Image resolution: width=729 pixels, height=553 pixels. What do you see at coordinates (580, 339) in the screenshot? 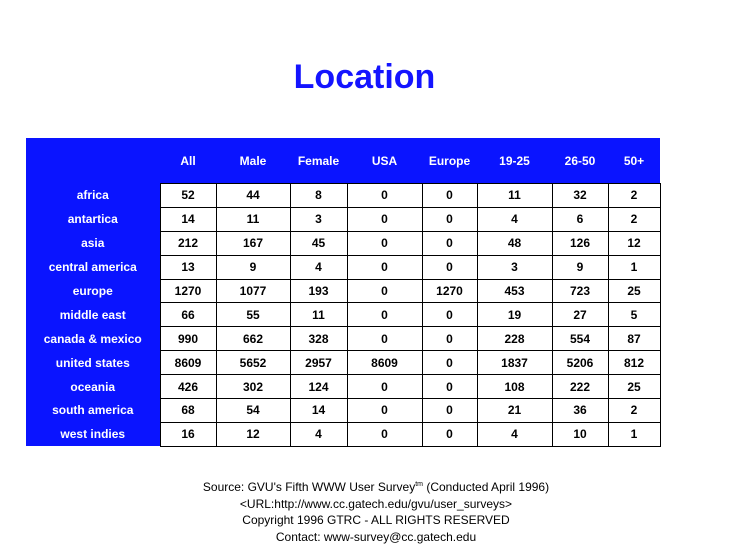
I see `table-cell: 554` at bounding box center [580, 339].